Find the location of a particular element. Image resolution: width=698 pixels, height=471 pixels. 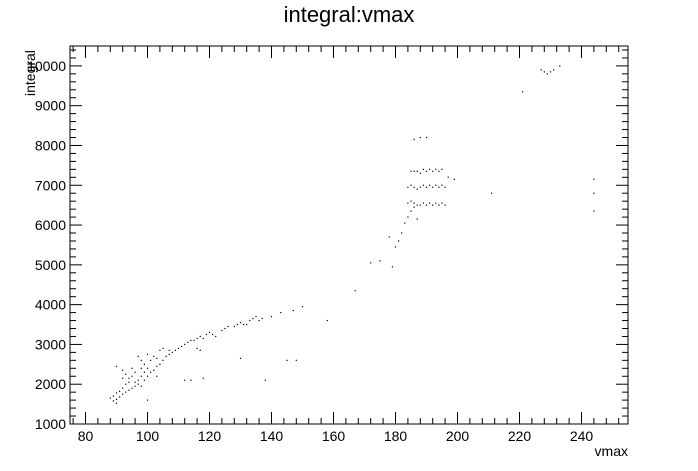

x-tick-label: 120 is located at coordinates (210, 436).